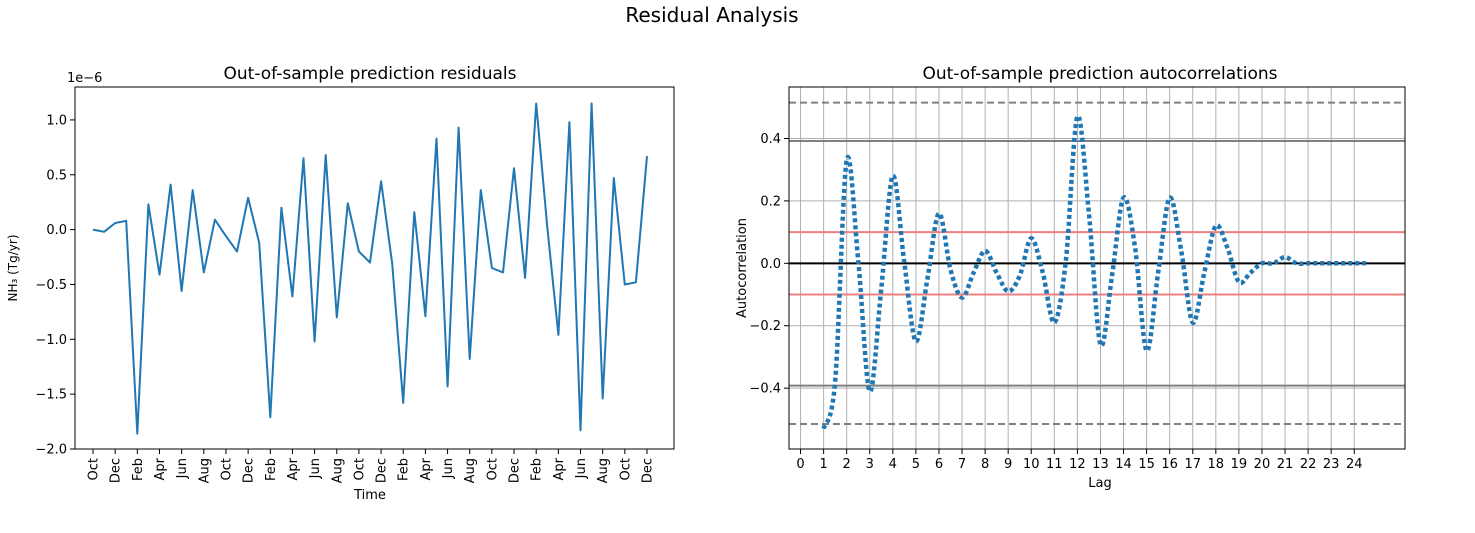  I want to click on x-tick-label: 20, so click(1262, 464).